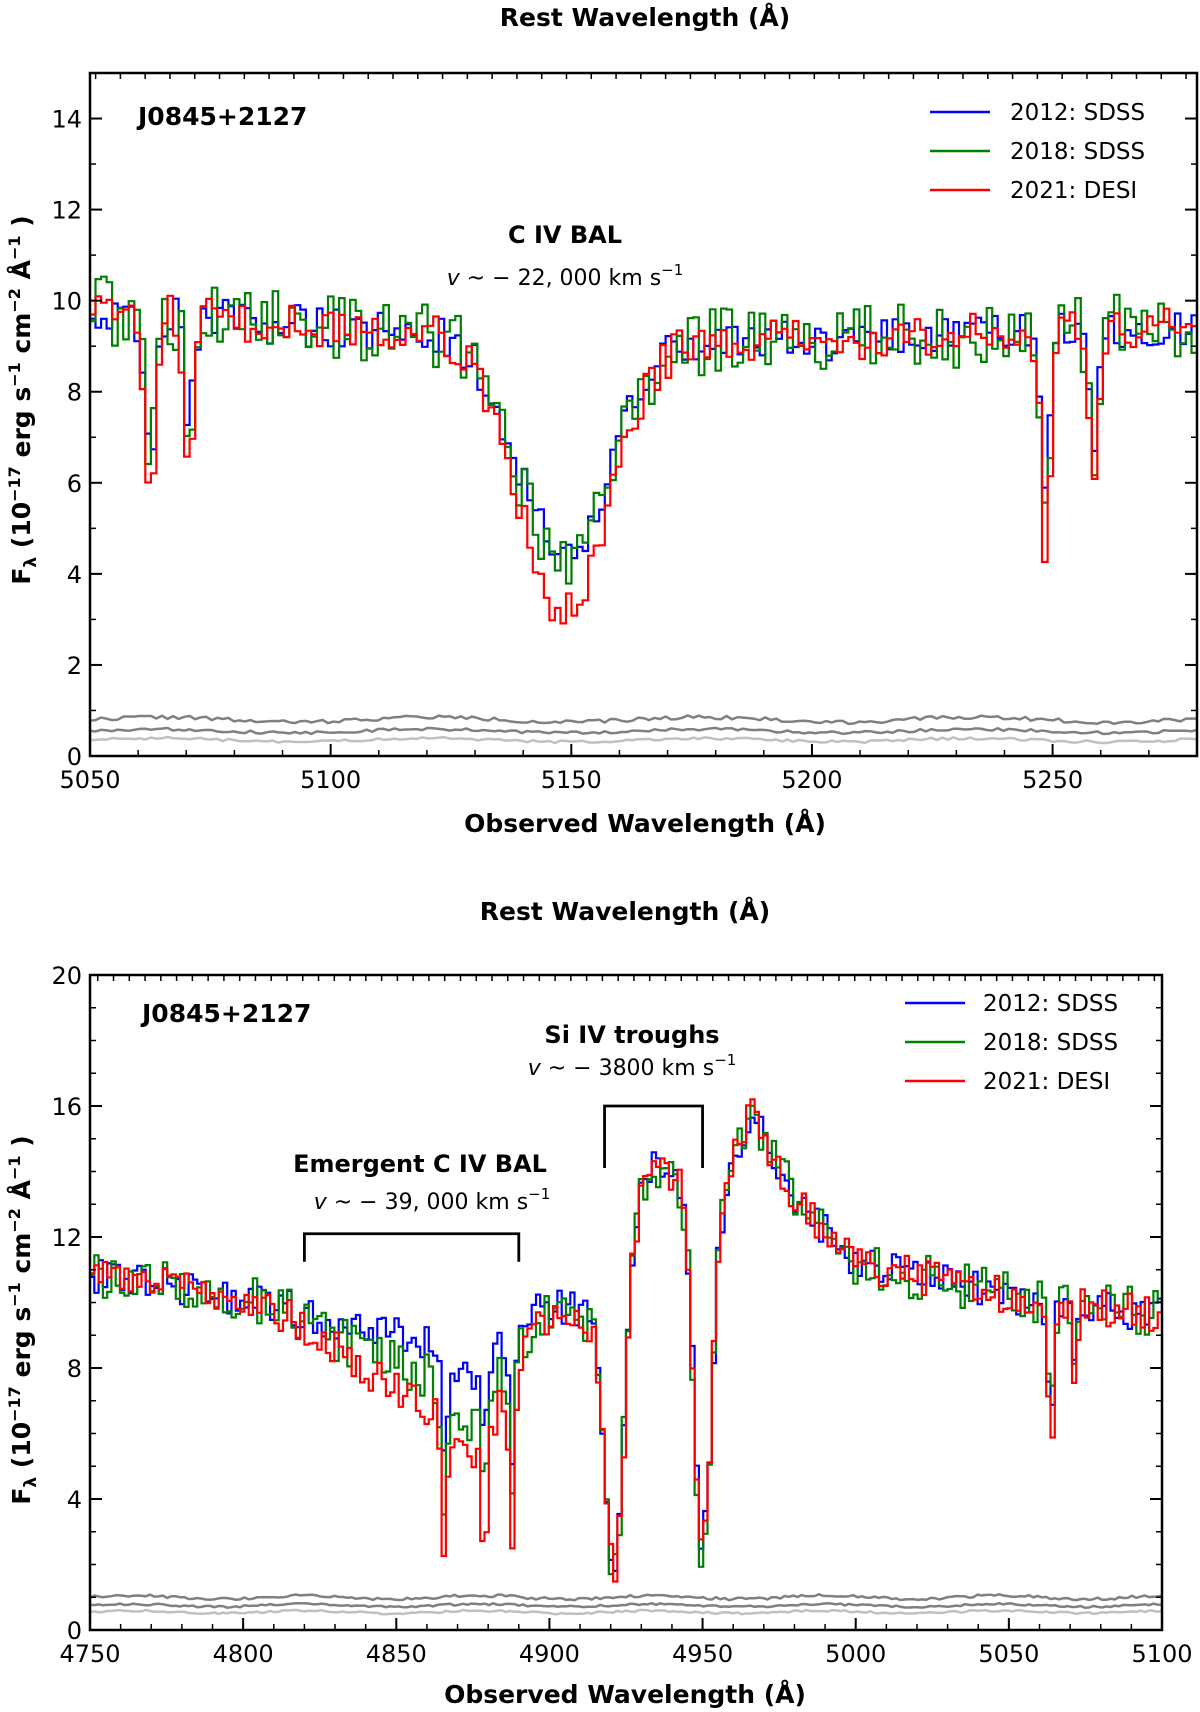  What do you see at coordinates (66, 120) in the screenshot?
I see `y-tick-label: 14` at bounding box center [66, 120].